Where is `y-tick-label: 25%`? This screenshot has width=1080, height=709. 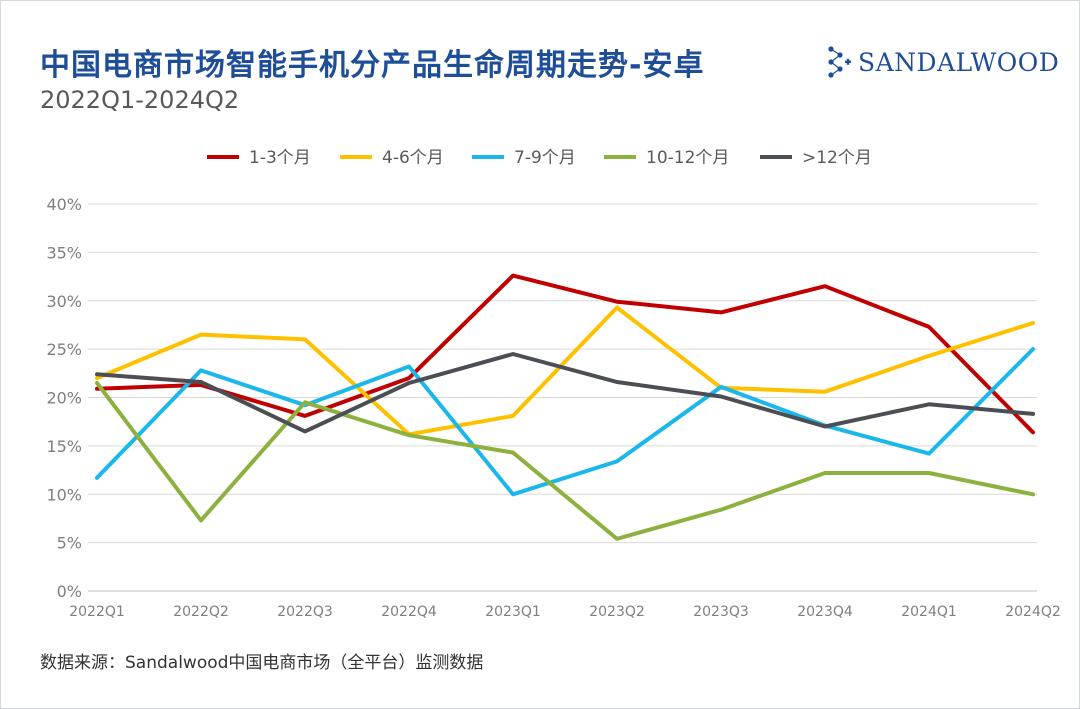 y-tick-label: 25% is located at coordinates (64, 349).